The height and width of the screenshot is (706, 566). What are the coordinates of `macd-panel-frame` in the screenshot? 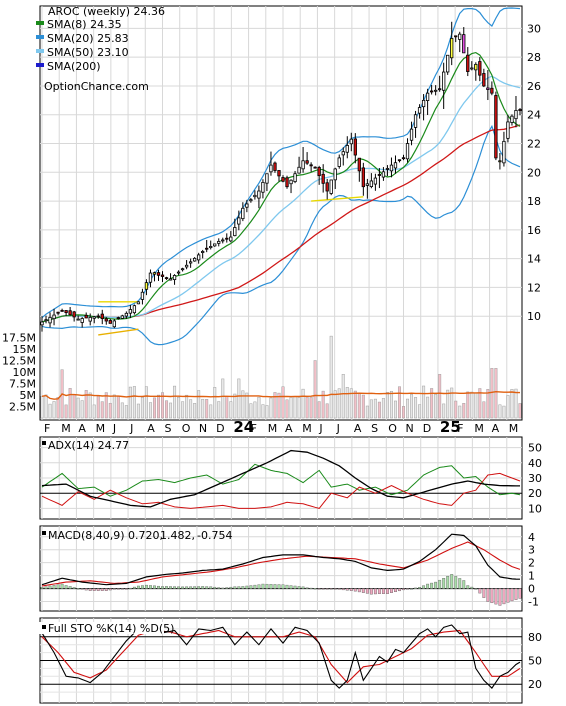 It's located at (281, 568).